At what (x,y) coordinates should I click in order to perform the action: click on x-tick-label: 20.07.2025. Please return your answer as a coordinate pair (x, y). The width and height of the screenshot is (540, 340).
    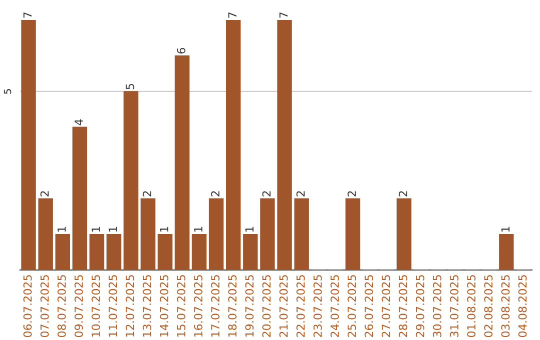
    Looking at the image, I should click on (266, 306).